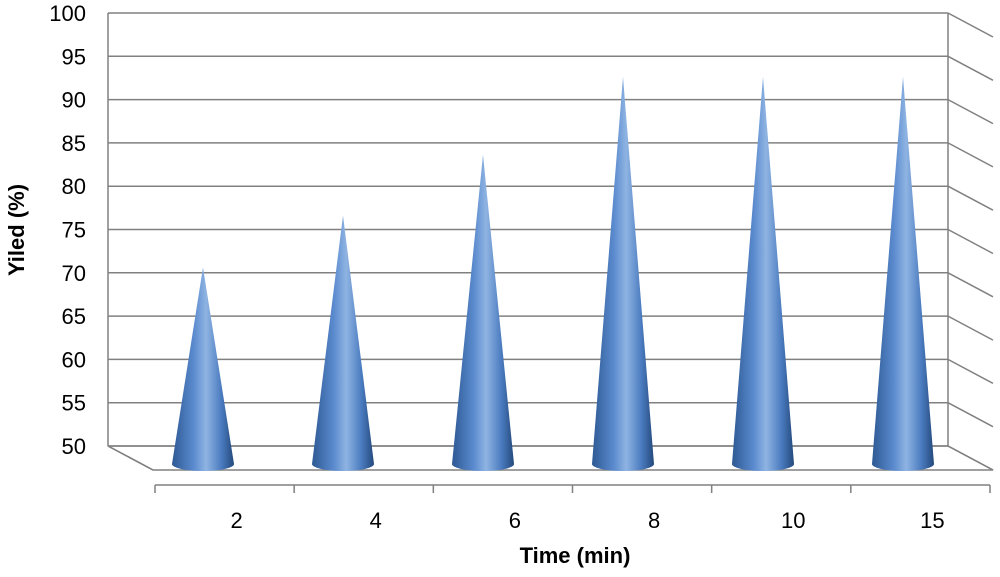 The height and width of the screenshot is (577, 1000). I want to click on y-tick-label: 100, so click(67, 13).